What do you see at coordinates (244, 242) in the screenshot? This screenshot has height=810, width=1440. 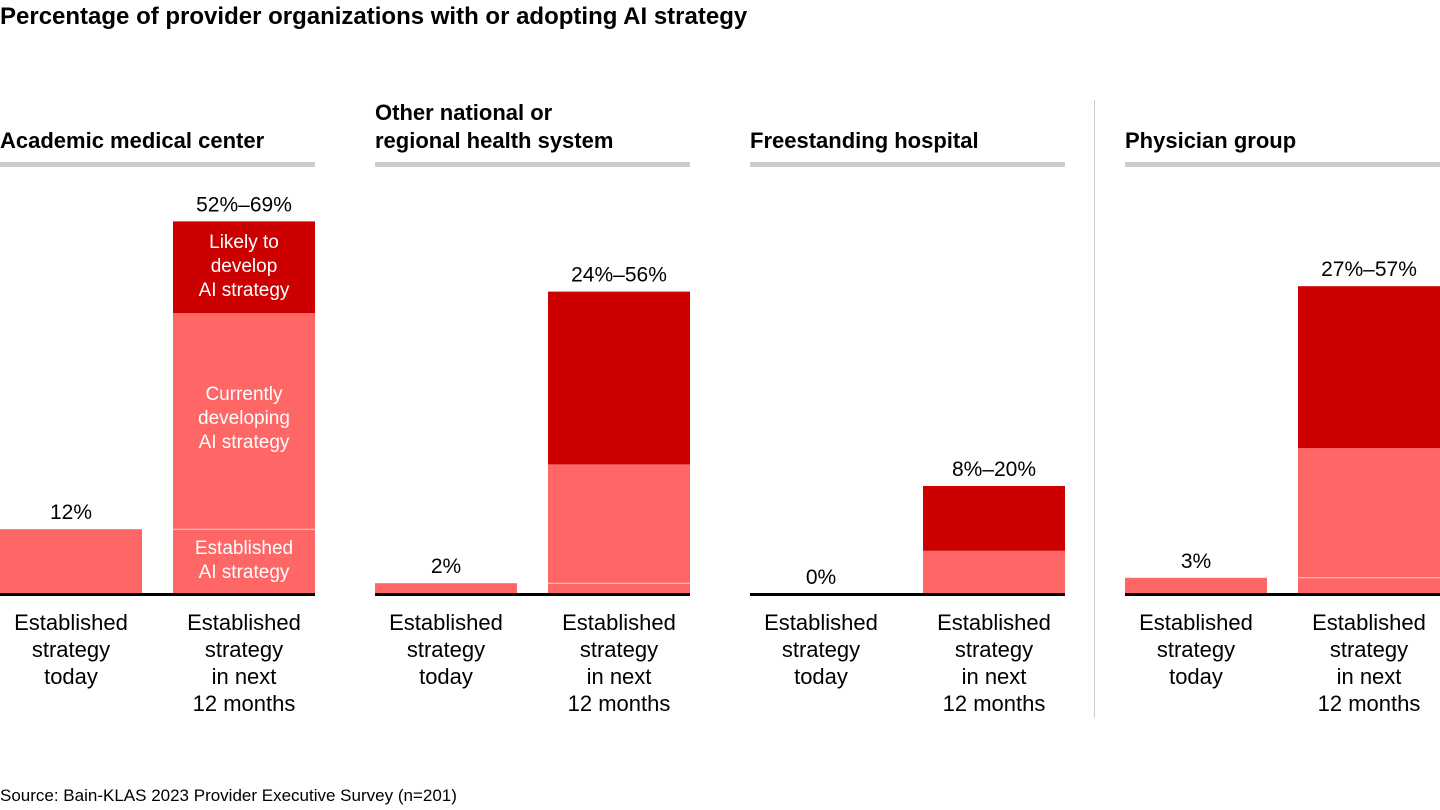 I see `segment-label-likely: Likely to` at bounding box center [244, 242].